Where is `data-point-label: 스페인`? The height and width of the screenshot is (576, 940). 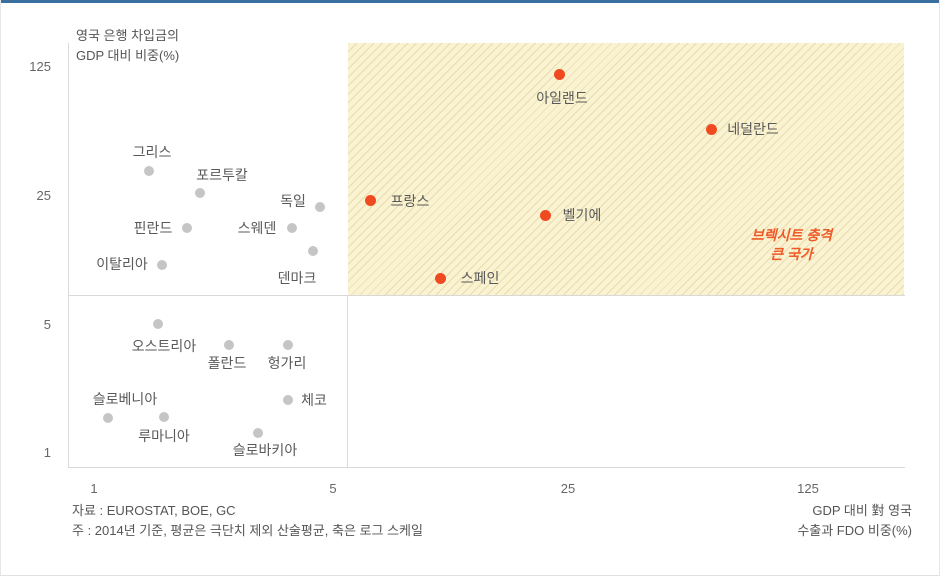
data-point-label: 스페인 is located at coordinates (480, 278).